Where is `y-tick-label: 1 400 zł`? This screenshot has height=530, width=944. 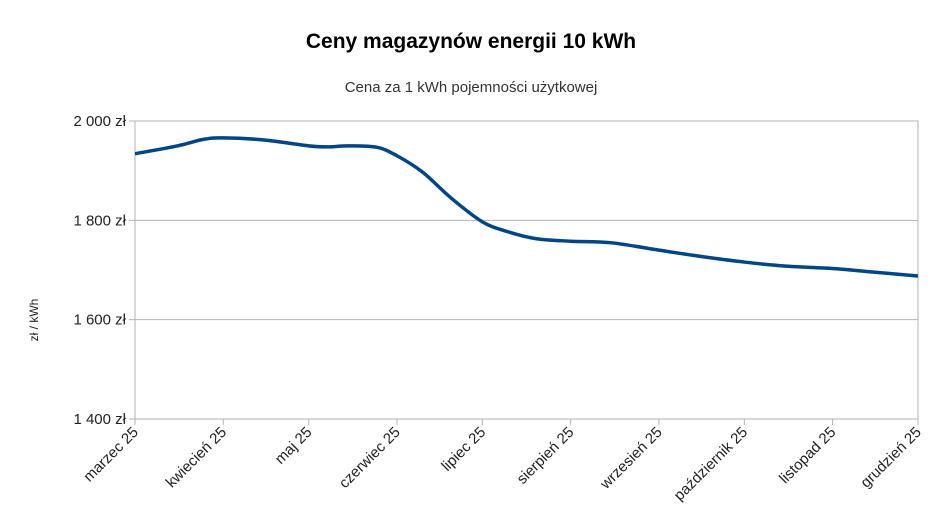
y-tick-label: 1 400 zł is located at coordinates (99, 419).